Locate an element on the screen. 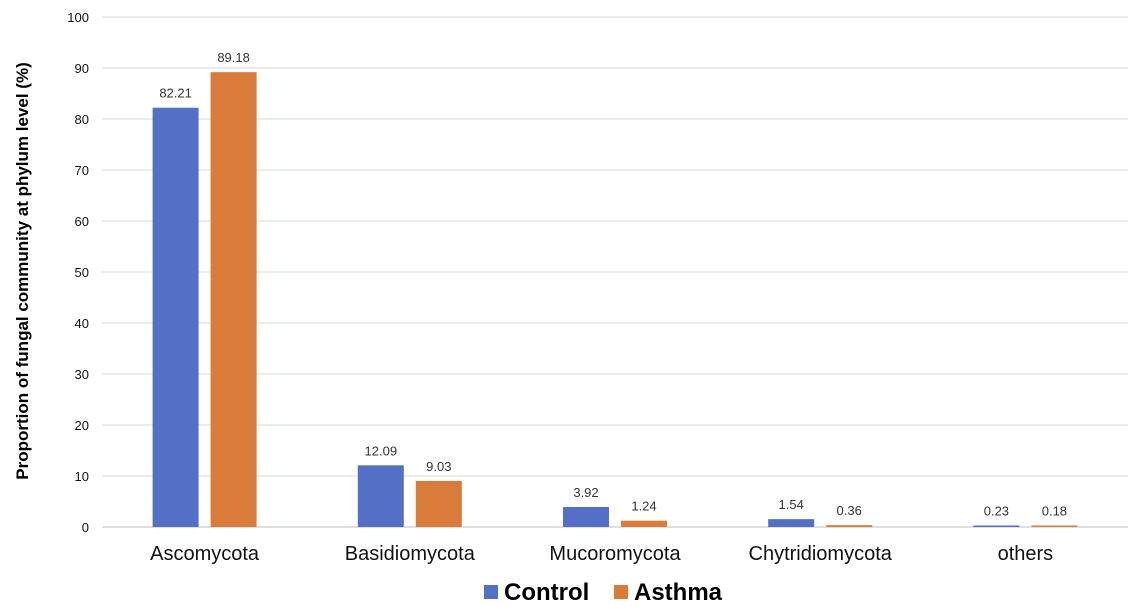 Image resolution: width=1129 pixels, height=606 pixels. data-label: 0.36 is located at coordinates (849, 510).